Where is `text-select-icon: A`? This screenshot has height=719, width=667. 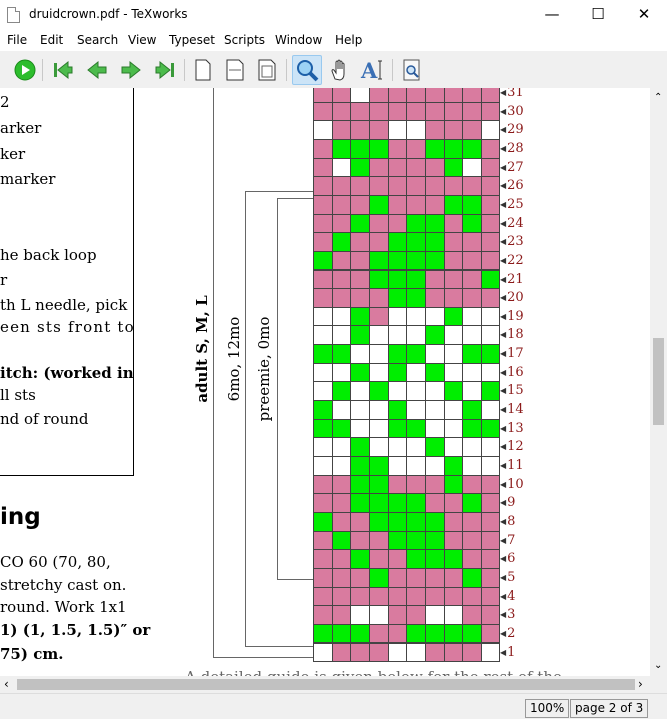 text-select-icon: A is located at coordinates (373, 70).